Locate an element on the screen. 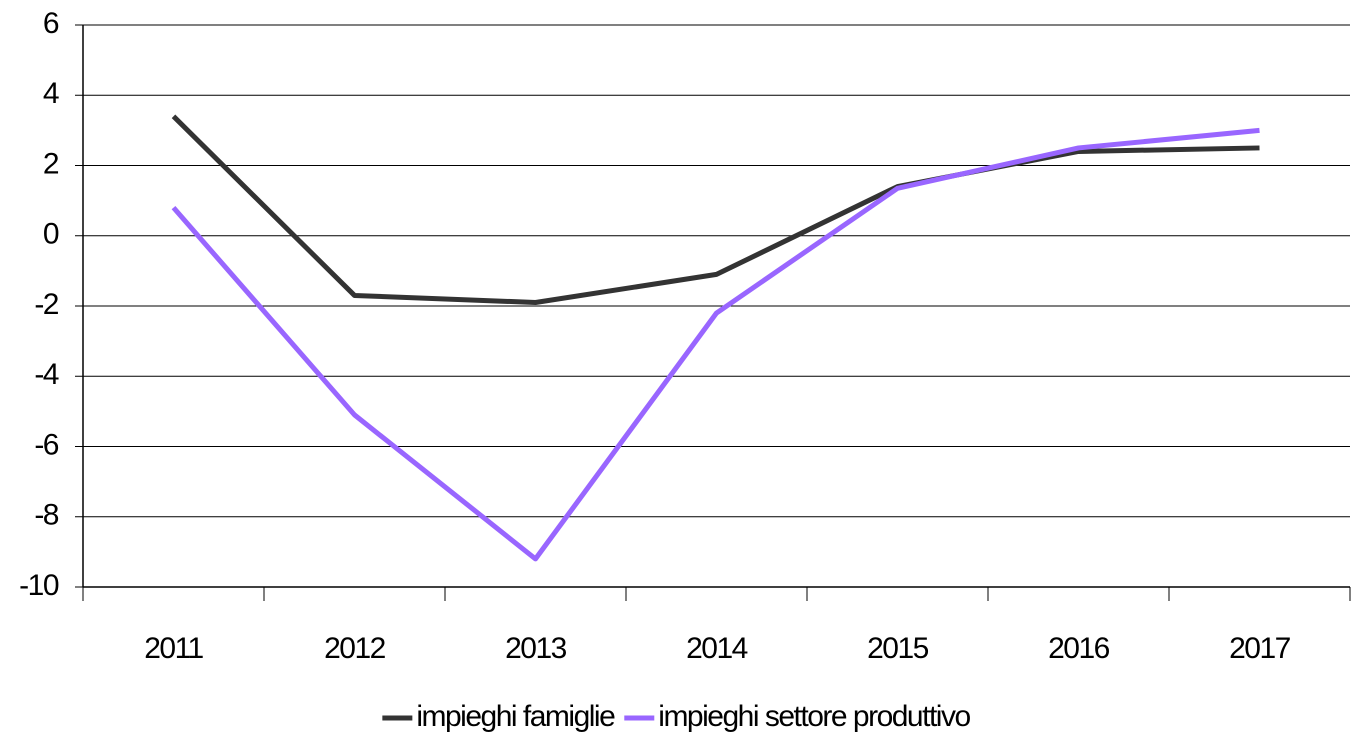 The image size is (1352, 740). x-tick-label: 2016 is located at coordinates (1079, 648).